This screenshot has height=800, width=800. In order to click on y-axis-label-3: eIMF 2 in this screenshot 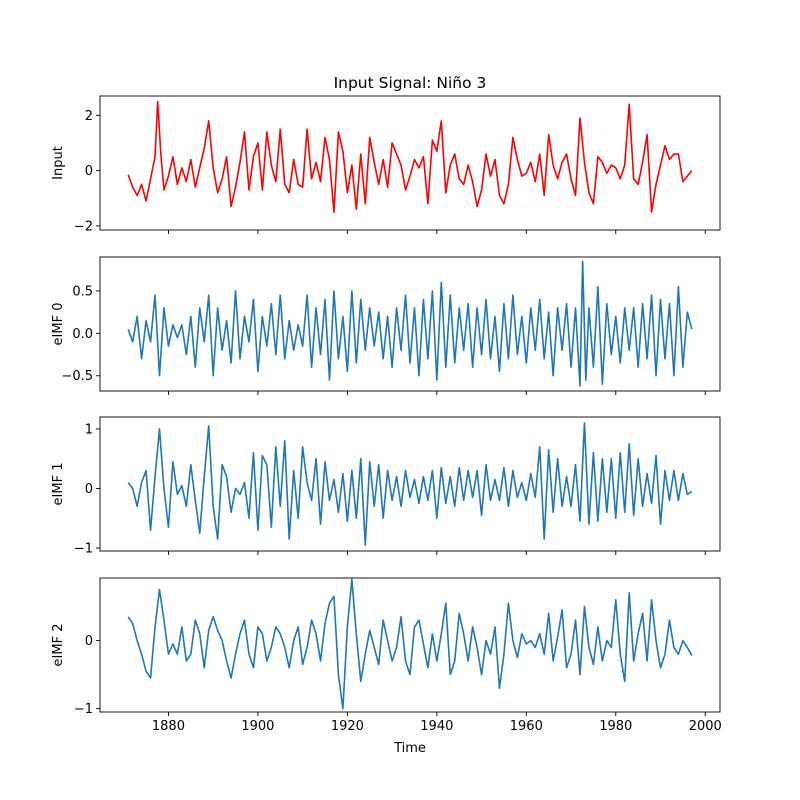, I will do `click(58, 645)`.